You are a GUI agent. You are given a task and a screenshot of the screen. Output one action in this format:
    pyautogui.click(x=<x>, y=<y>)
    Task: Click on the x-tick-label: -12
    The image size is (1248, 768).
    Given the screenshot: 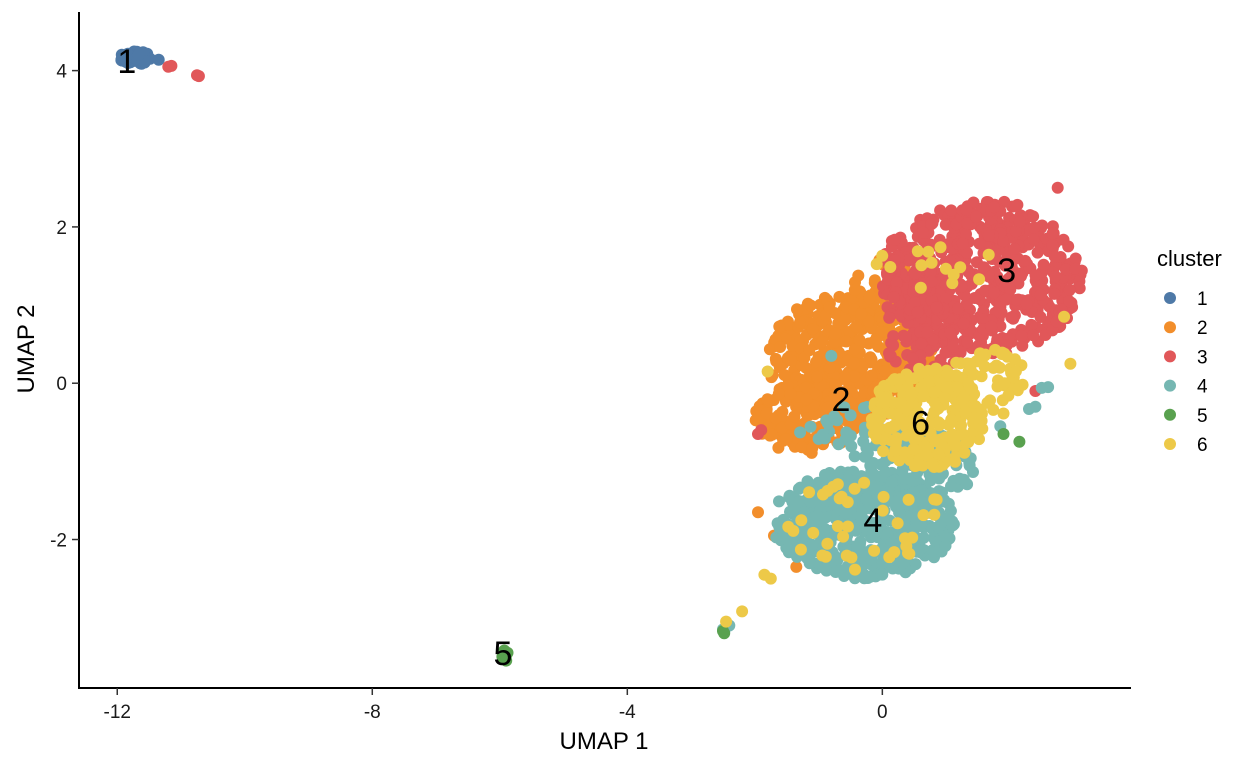 What is the action you would take?
    pyautogui.click(x=117, y=712)
    